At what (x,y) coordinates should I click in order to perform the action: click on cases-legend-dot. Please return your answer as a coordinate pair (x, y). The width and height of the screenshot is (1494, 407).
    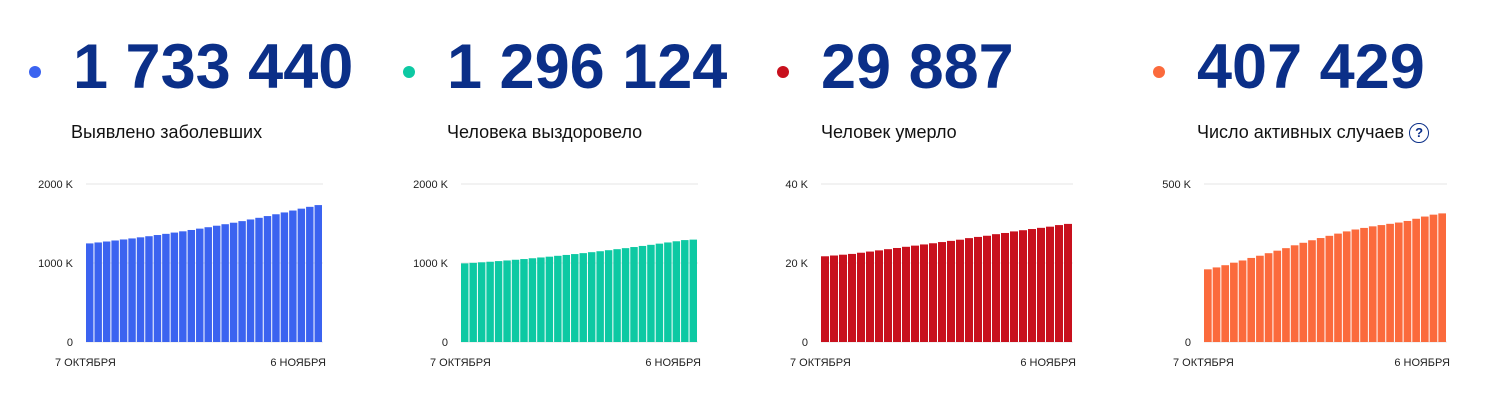
    Looking at the image, I should click on (35, 72).